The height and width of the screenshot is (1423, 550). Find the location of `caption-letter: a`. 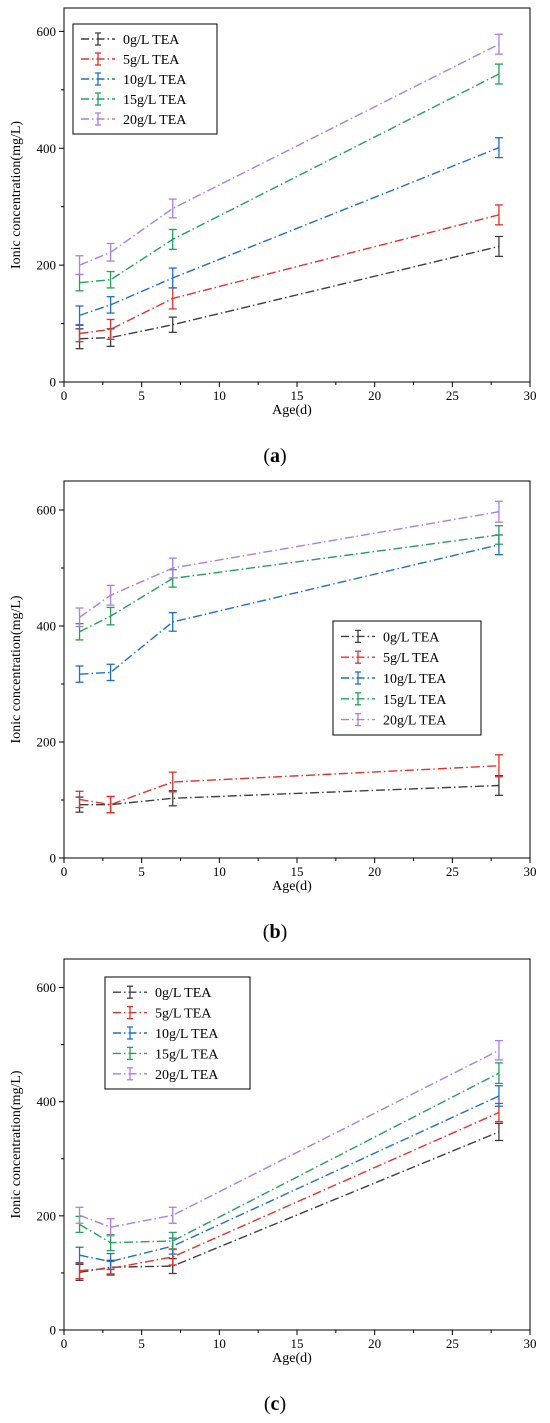

caption-letter: a is located at coordinates (275, 456).